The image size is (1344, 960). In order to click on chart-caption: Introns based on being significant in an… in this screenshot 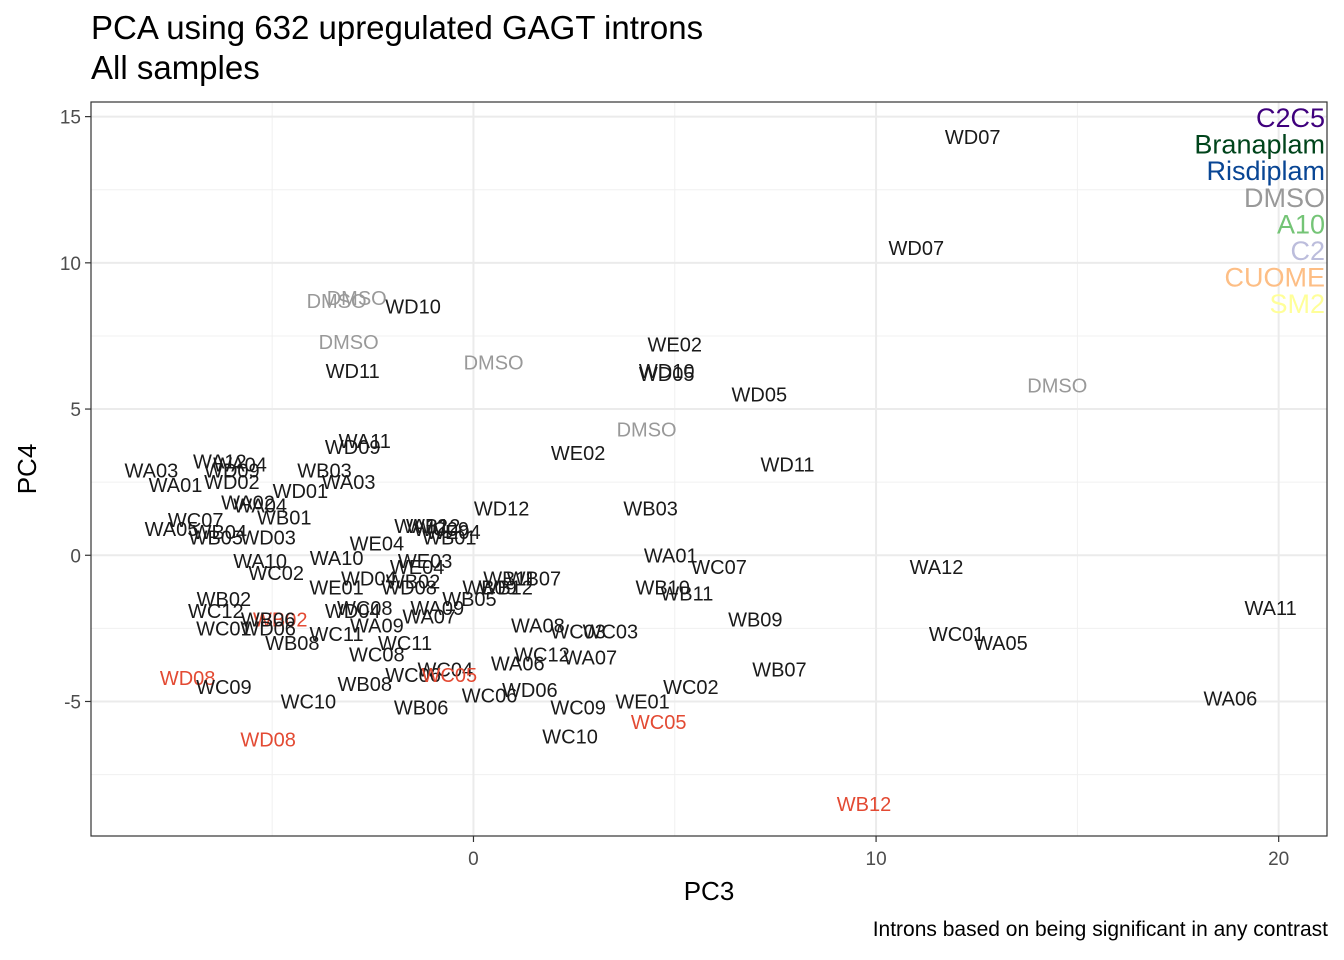, I will do `click(1100, 929)`.